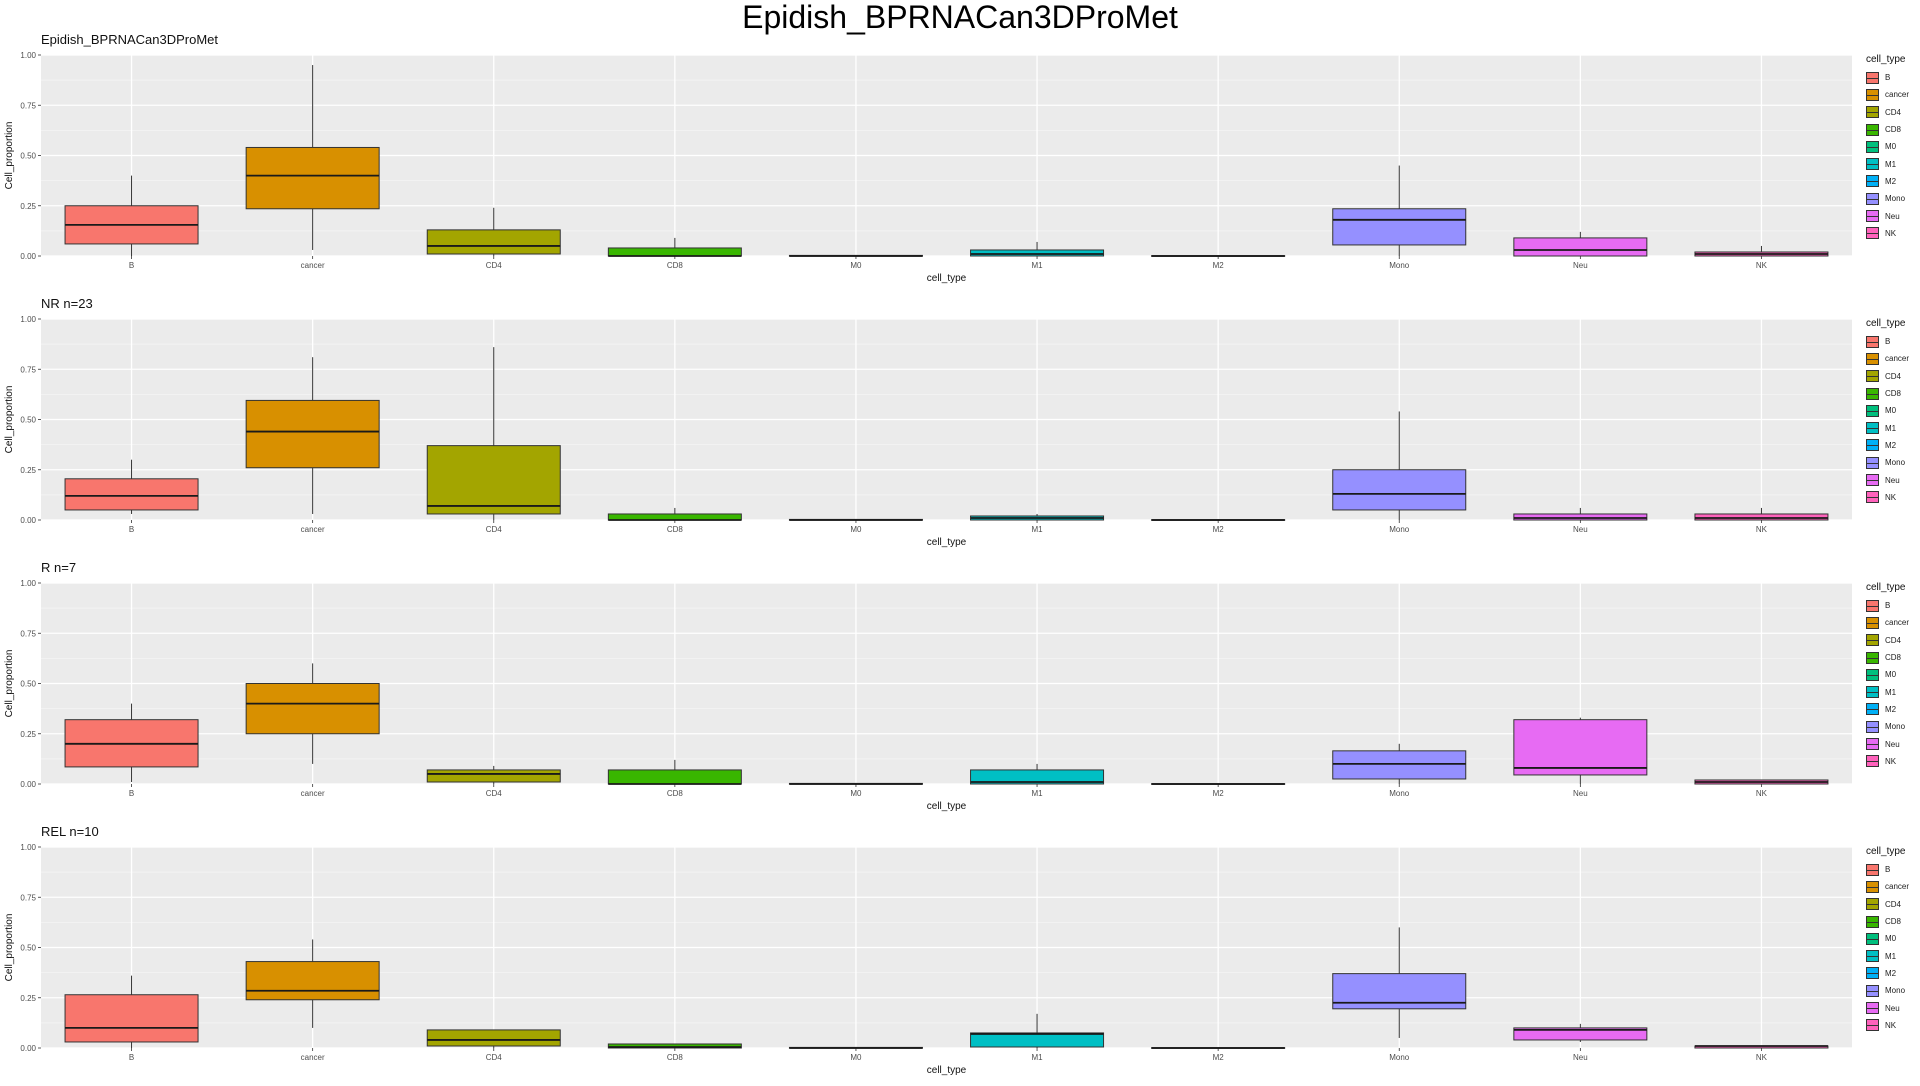 Image resolution: width=1920 pixels, height=1086 pixels. I want to click on legend-item-neu: Neu, so click(1893, 743).